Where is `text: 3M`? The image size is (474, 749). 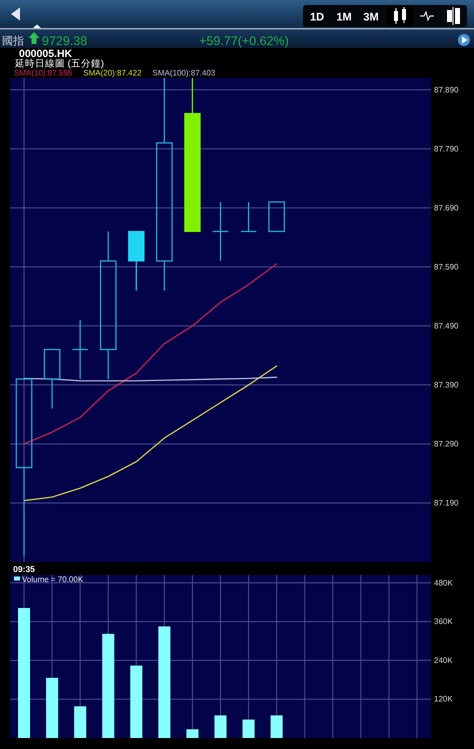 text: 3M is located at coordinates (371, 18).